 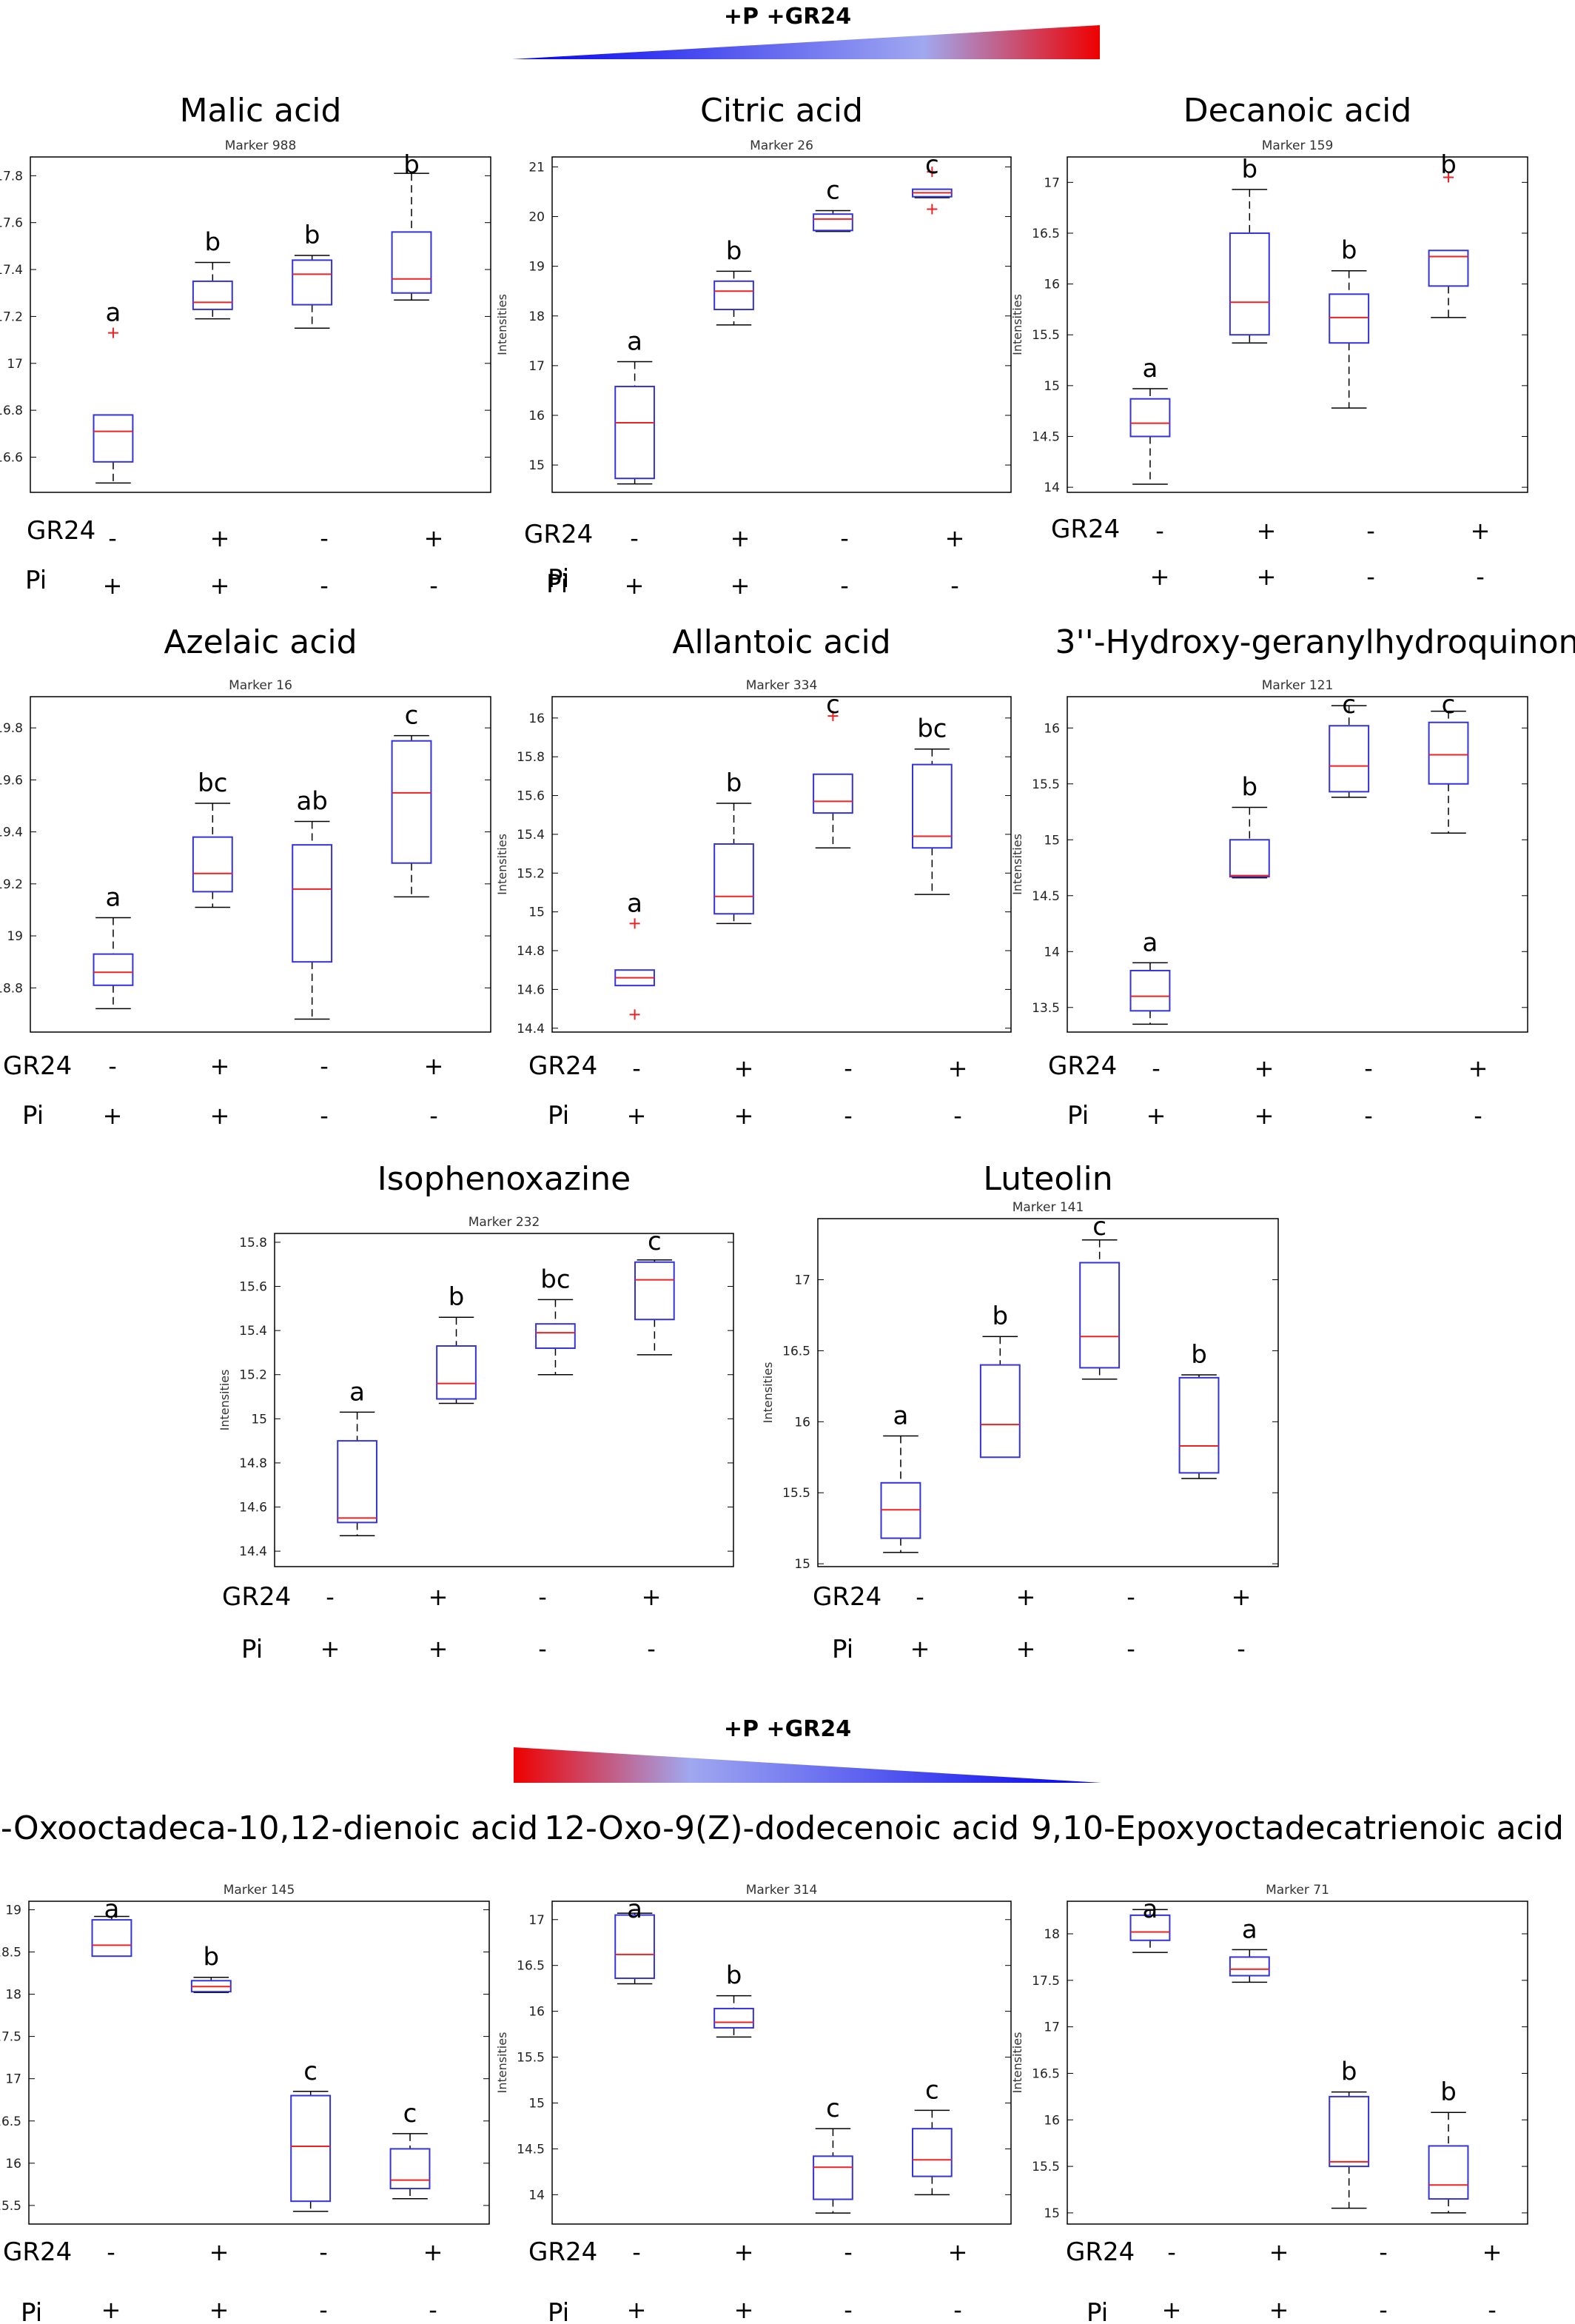 I want to click on chart-title: Azelaic acid, so click(x=260, y=642).